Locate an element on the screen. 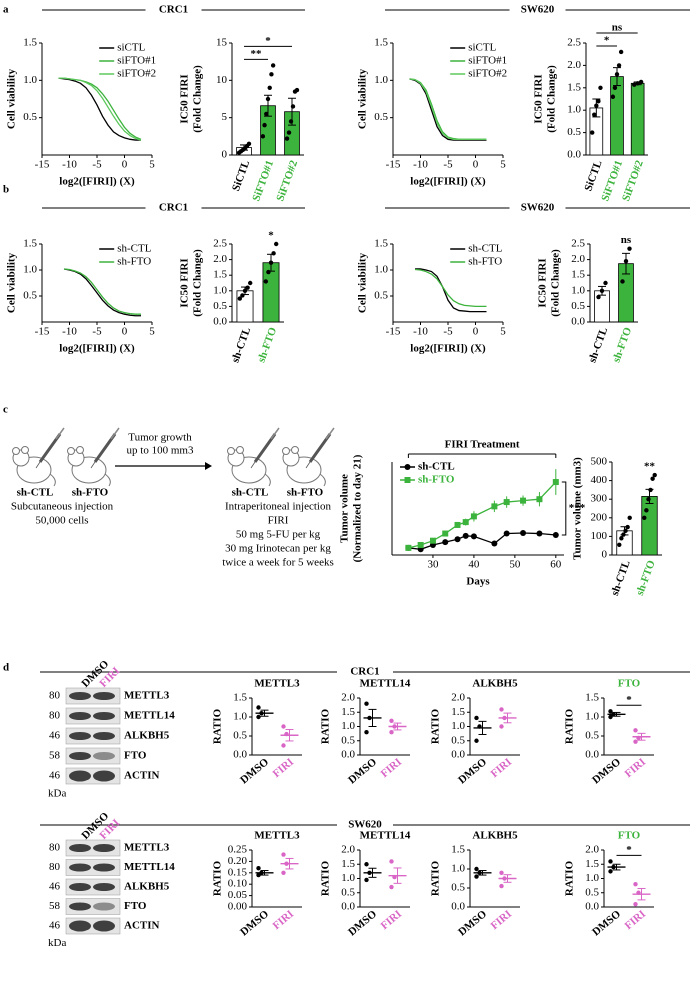 The image size is (700, 989). kda-marker: 46 is located at coordinates (55, 926).